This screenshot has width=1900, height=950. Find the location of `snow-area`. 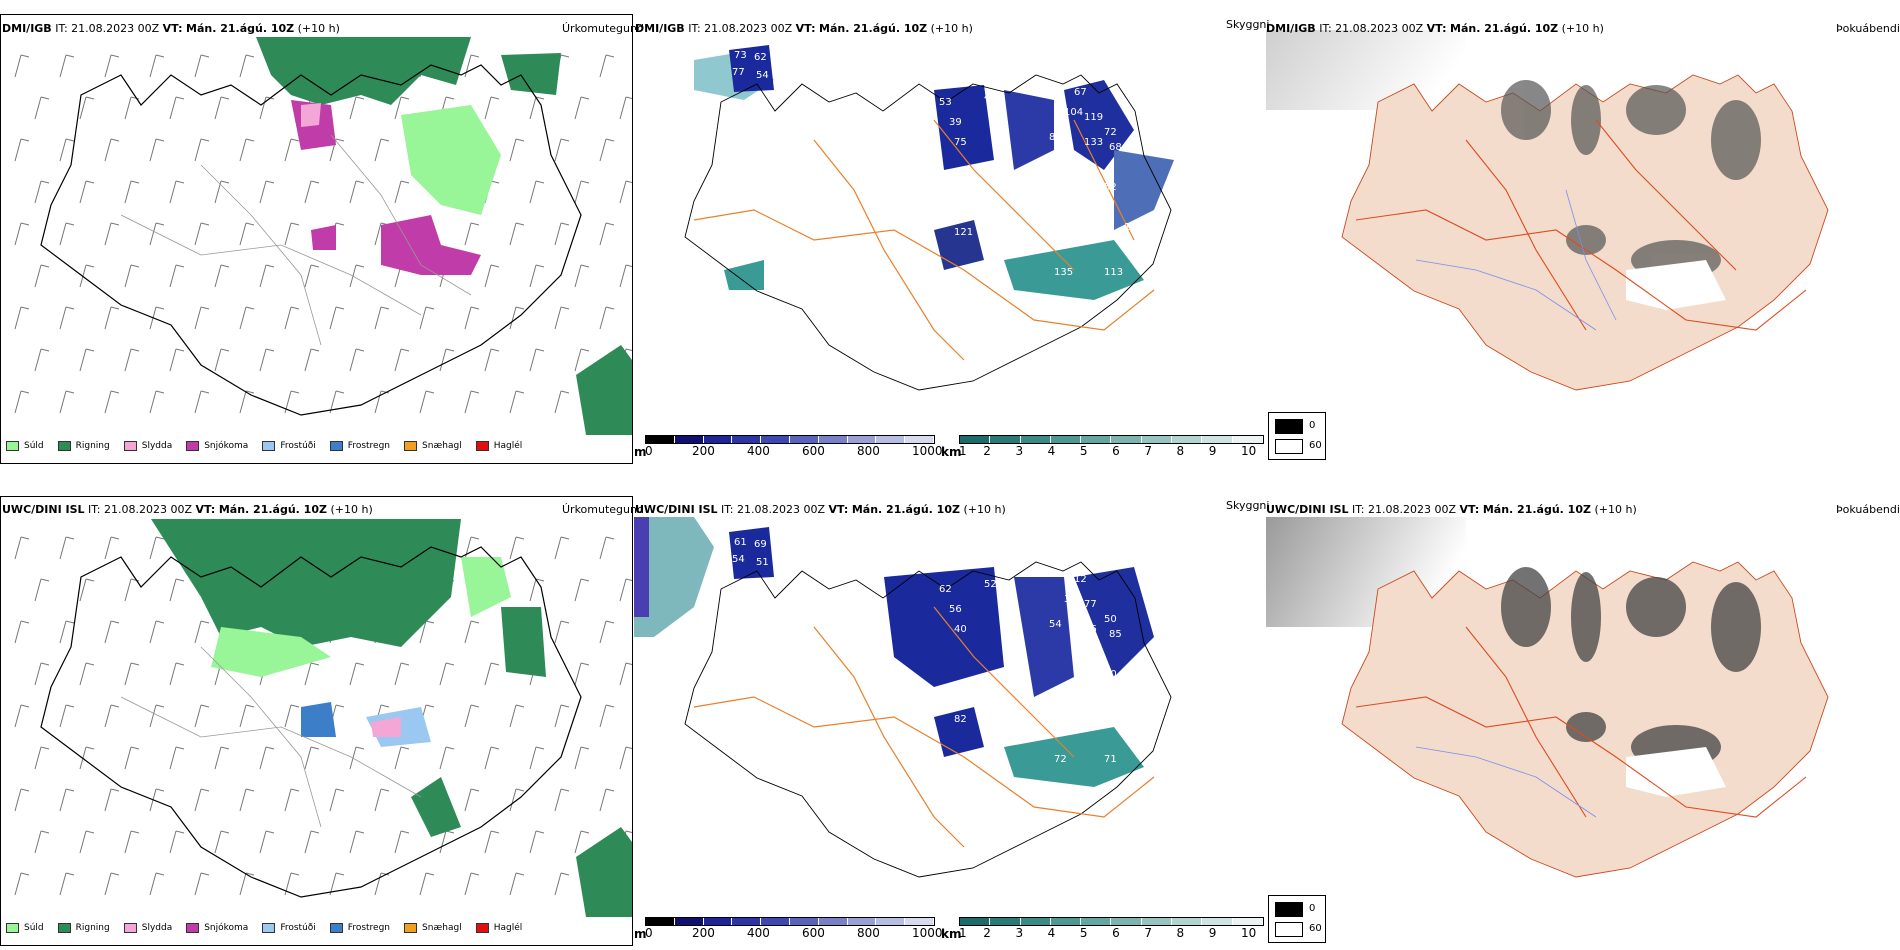

snow-area is located at coordinates (323, 237).